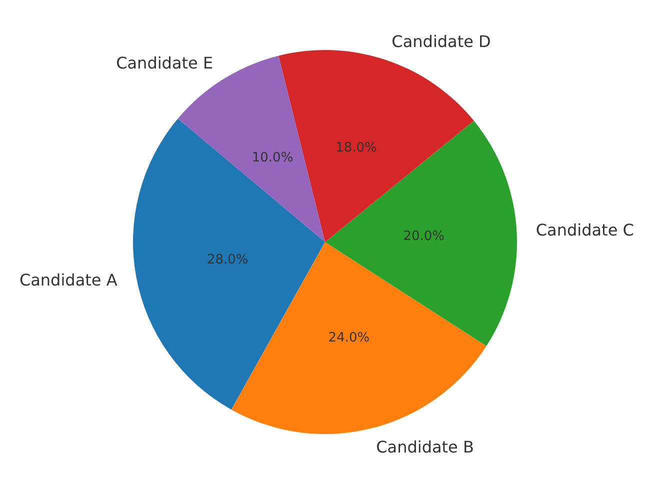 The width and height of the screenshot is (646, 485). What do you see at coordinates (356, 148) in the screenshot?
I see `data-label: 18.0%` at bounding box center [356, 148].